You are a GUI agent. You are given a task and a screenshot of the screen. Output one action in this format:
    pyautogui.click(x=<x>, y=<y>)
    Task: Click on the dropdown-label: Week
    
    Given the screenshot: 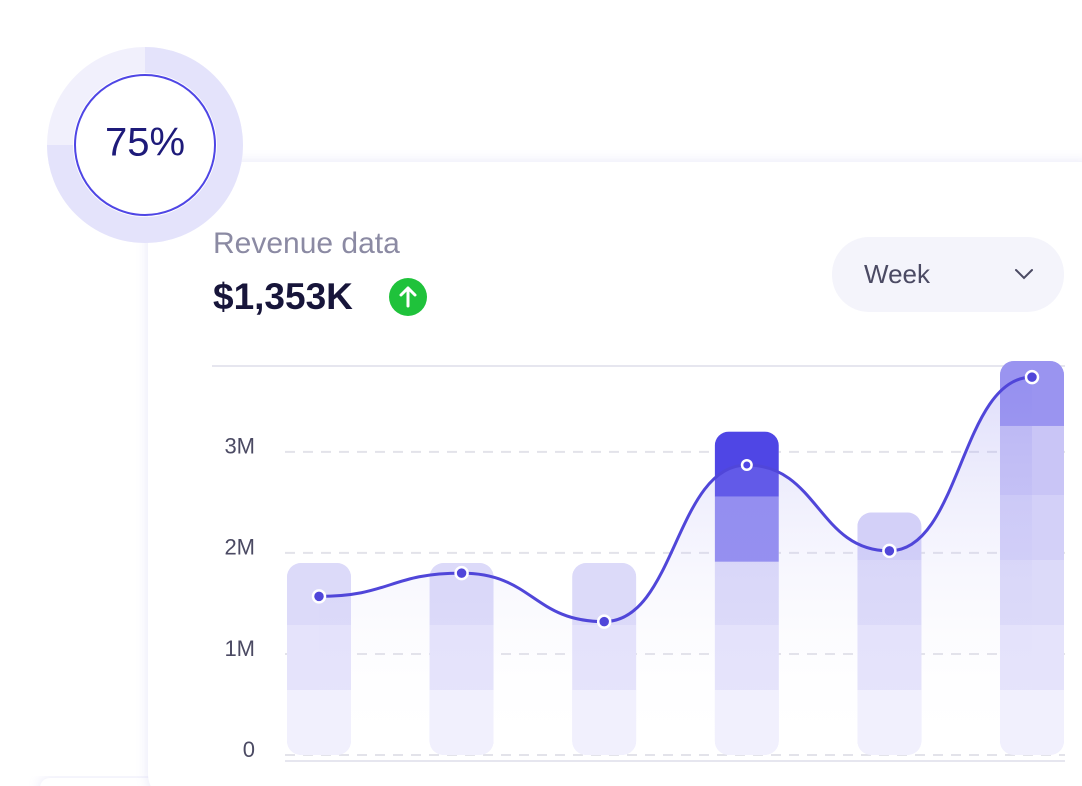 What is the action you would take?
    pyautogui.click(x=897, y=274)
    